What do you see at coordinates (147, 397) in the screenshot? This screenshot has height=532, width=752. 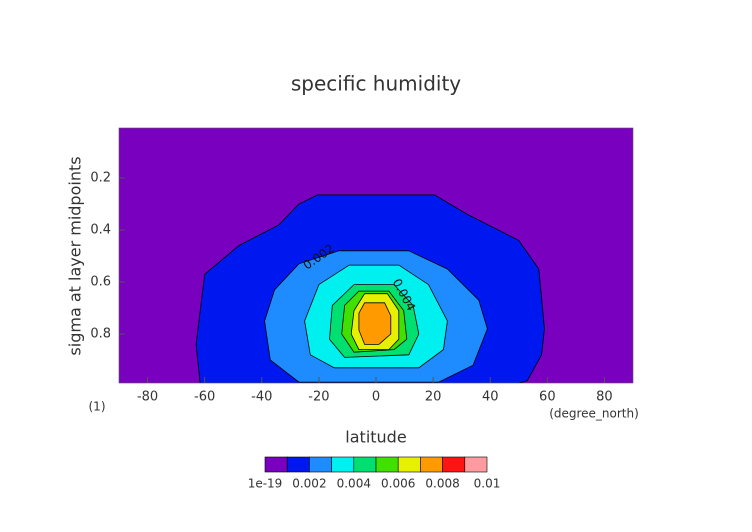 I see `x-tick-label: -80` at bounding box center [147, 397].